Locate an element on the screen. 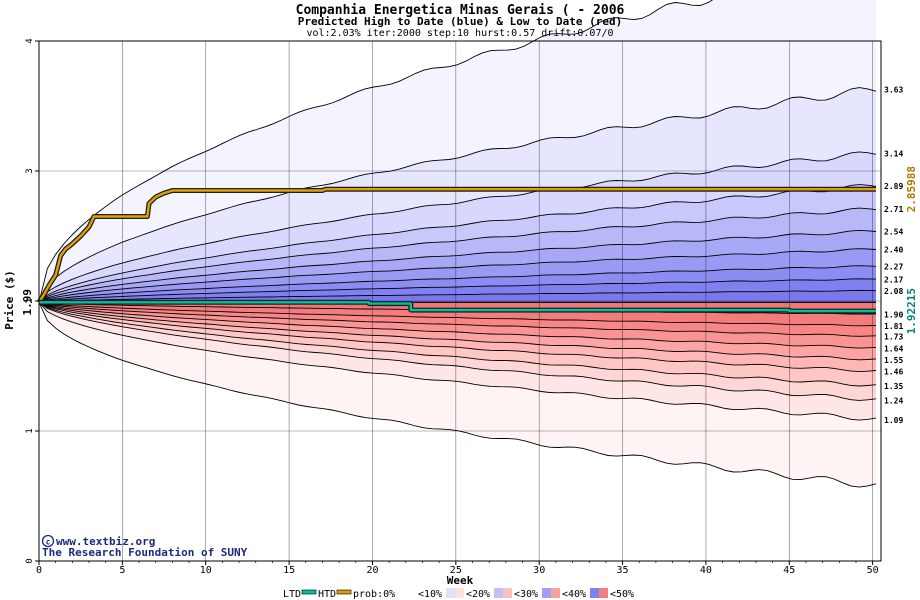  legend-swatch-p40-blue is located at coordinates (546, 593).